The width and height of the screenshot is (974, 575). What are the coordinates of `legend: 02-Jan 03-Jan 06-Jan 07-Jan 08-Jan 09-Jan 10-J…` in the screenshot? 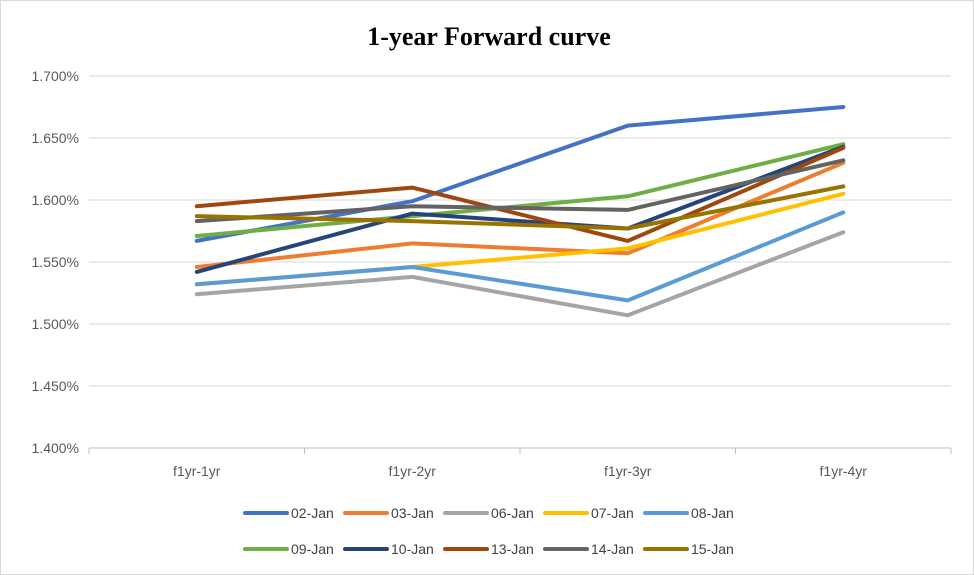 It's located at (488, 531).